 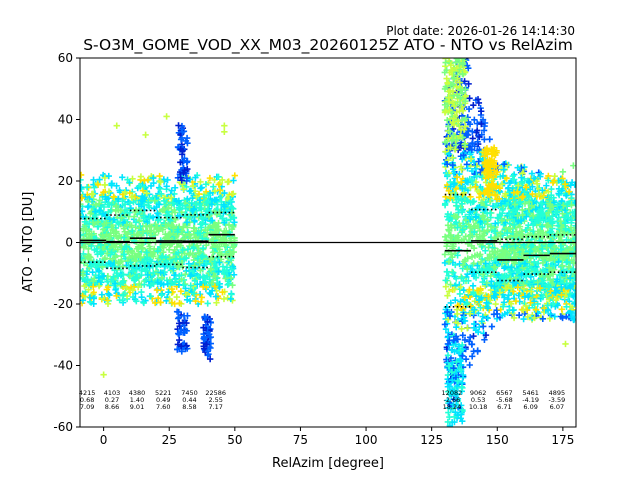 What do you see at coordinates (478, 407) in the screenshot?
I see `bin-std-label: 10.18` at bounding box center [478, 407].